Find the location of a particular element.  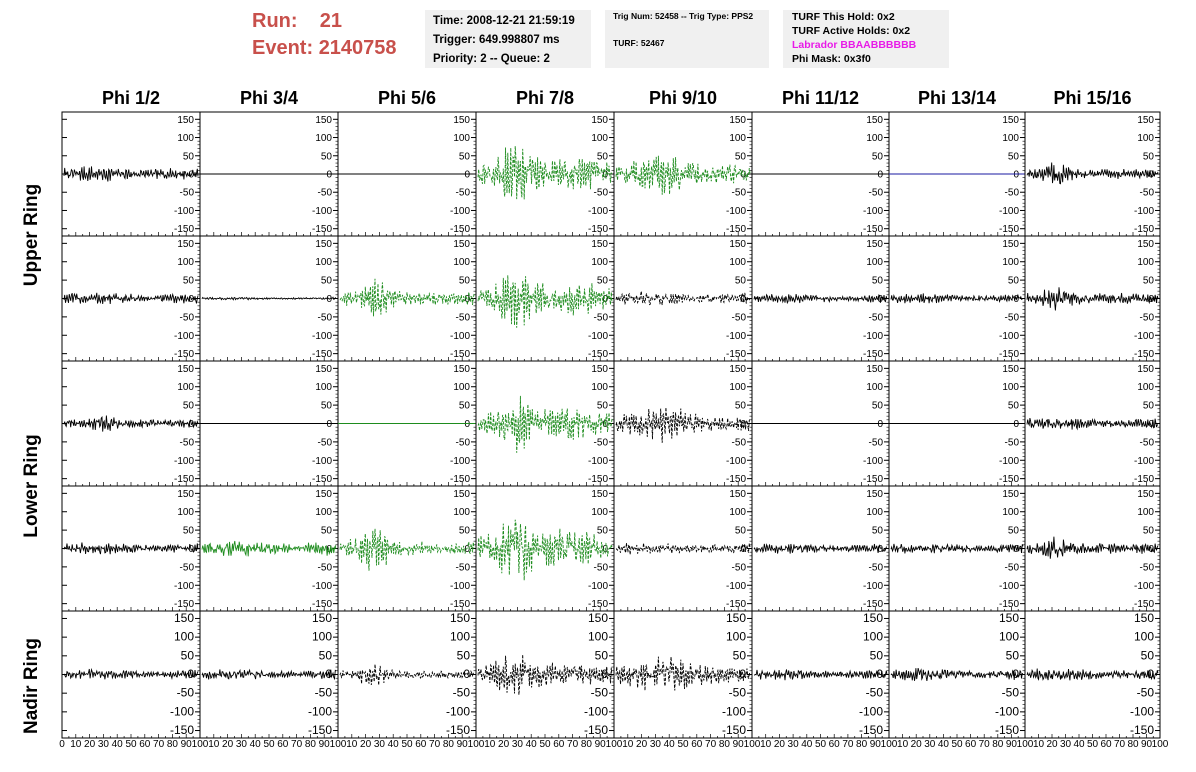

column-title: Phi 1/2 is located at coordinates (131, 98).